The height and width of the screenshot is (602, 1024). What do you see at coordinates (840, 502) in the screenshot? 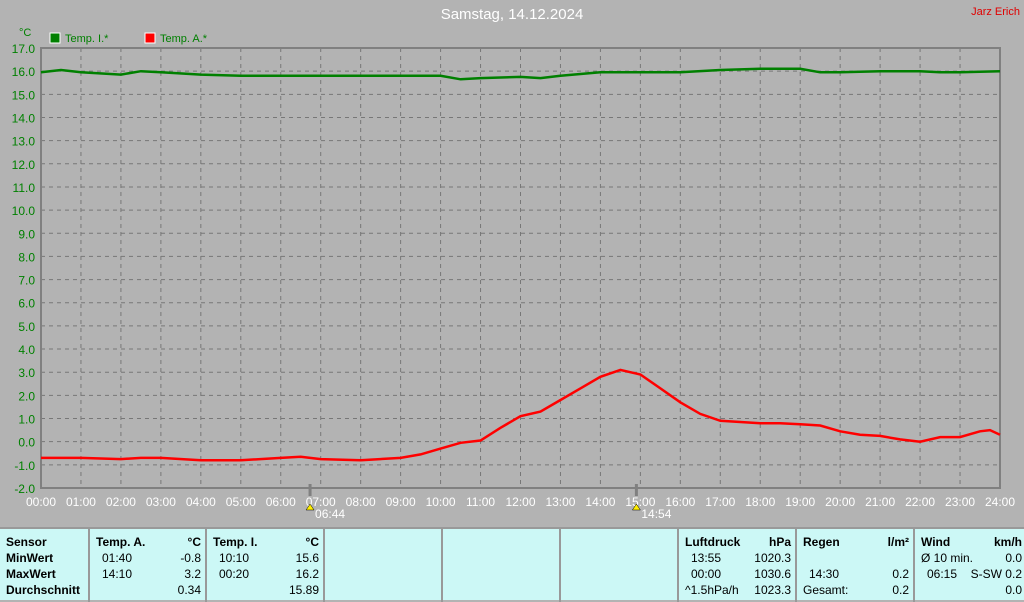
I see `x-tick-label: 20:00` at bounding box center [840, 502].